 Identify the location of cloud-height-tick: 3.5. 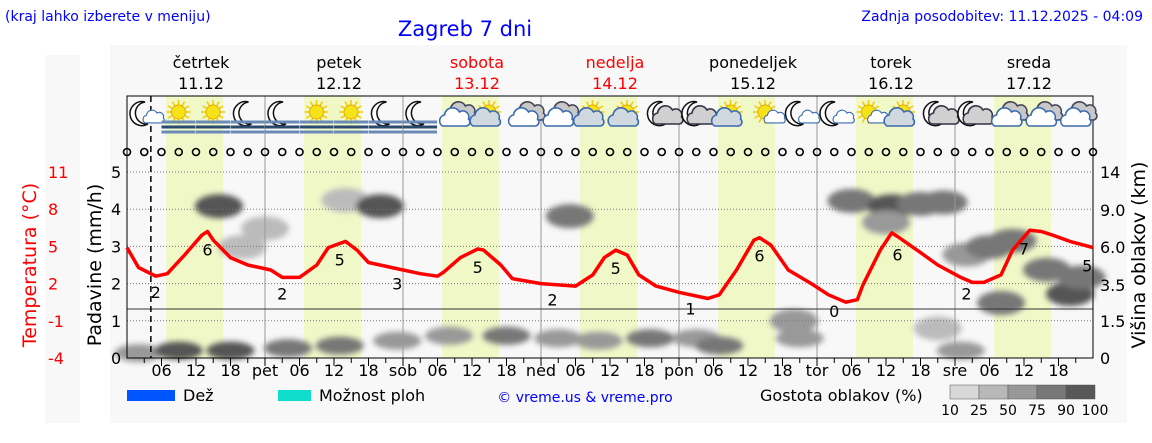
(1112, 285).